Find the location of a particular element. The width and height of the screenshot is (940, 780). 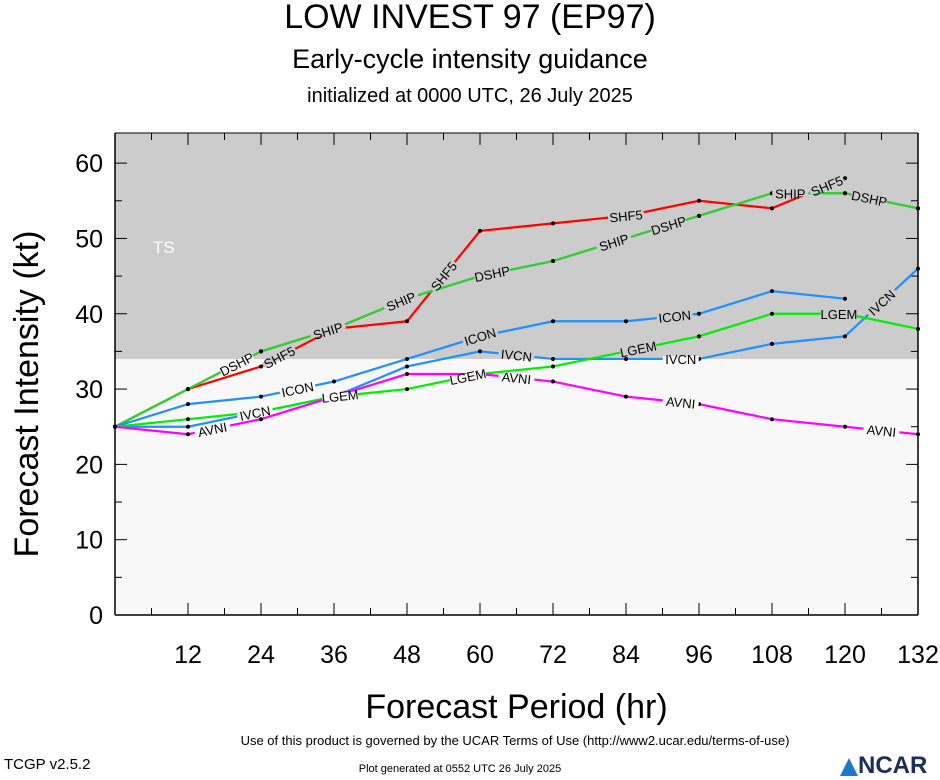

series-label: DSHP is located at coordinates (869, 199).